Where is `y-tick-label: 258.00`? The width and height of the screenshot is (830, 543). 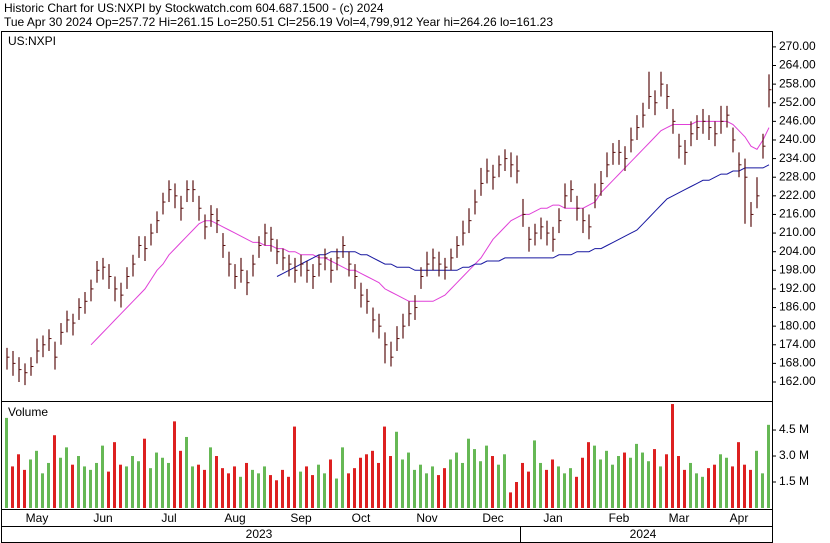 y-tick-label: 258.00 is located at coordinates (797, 83).